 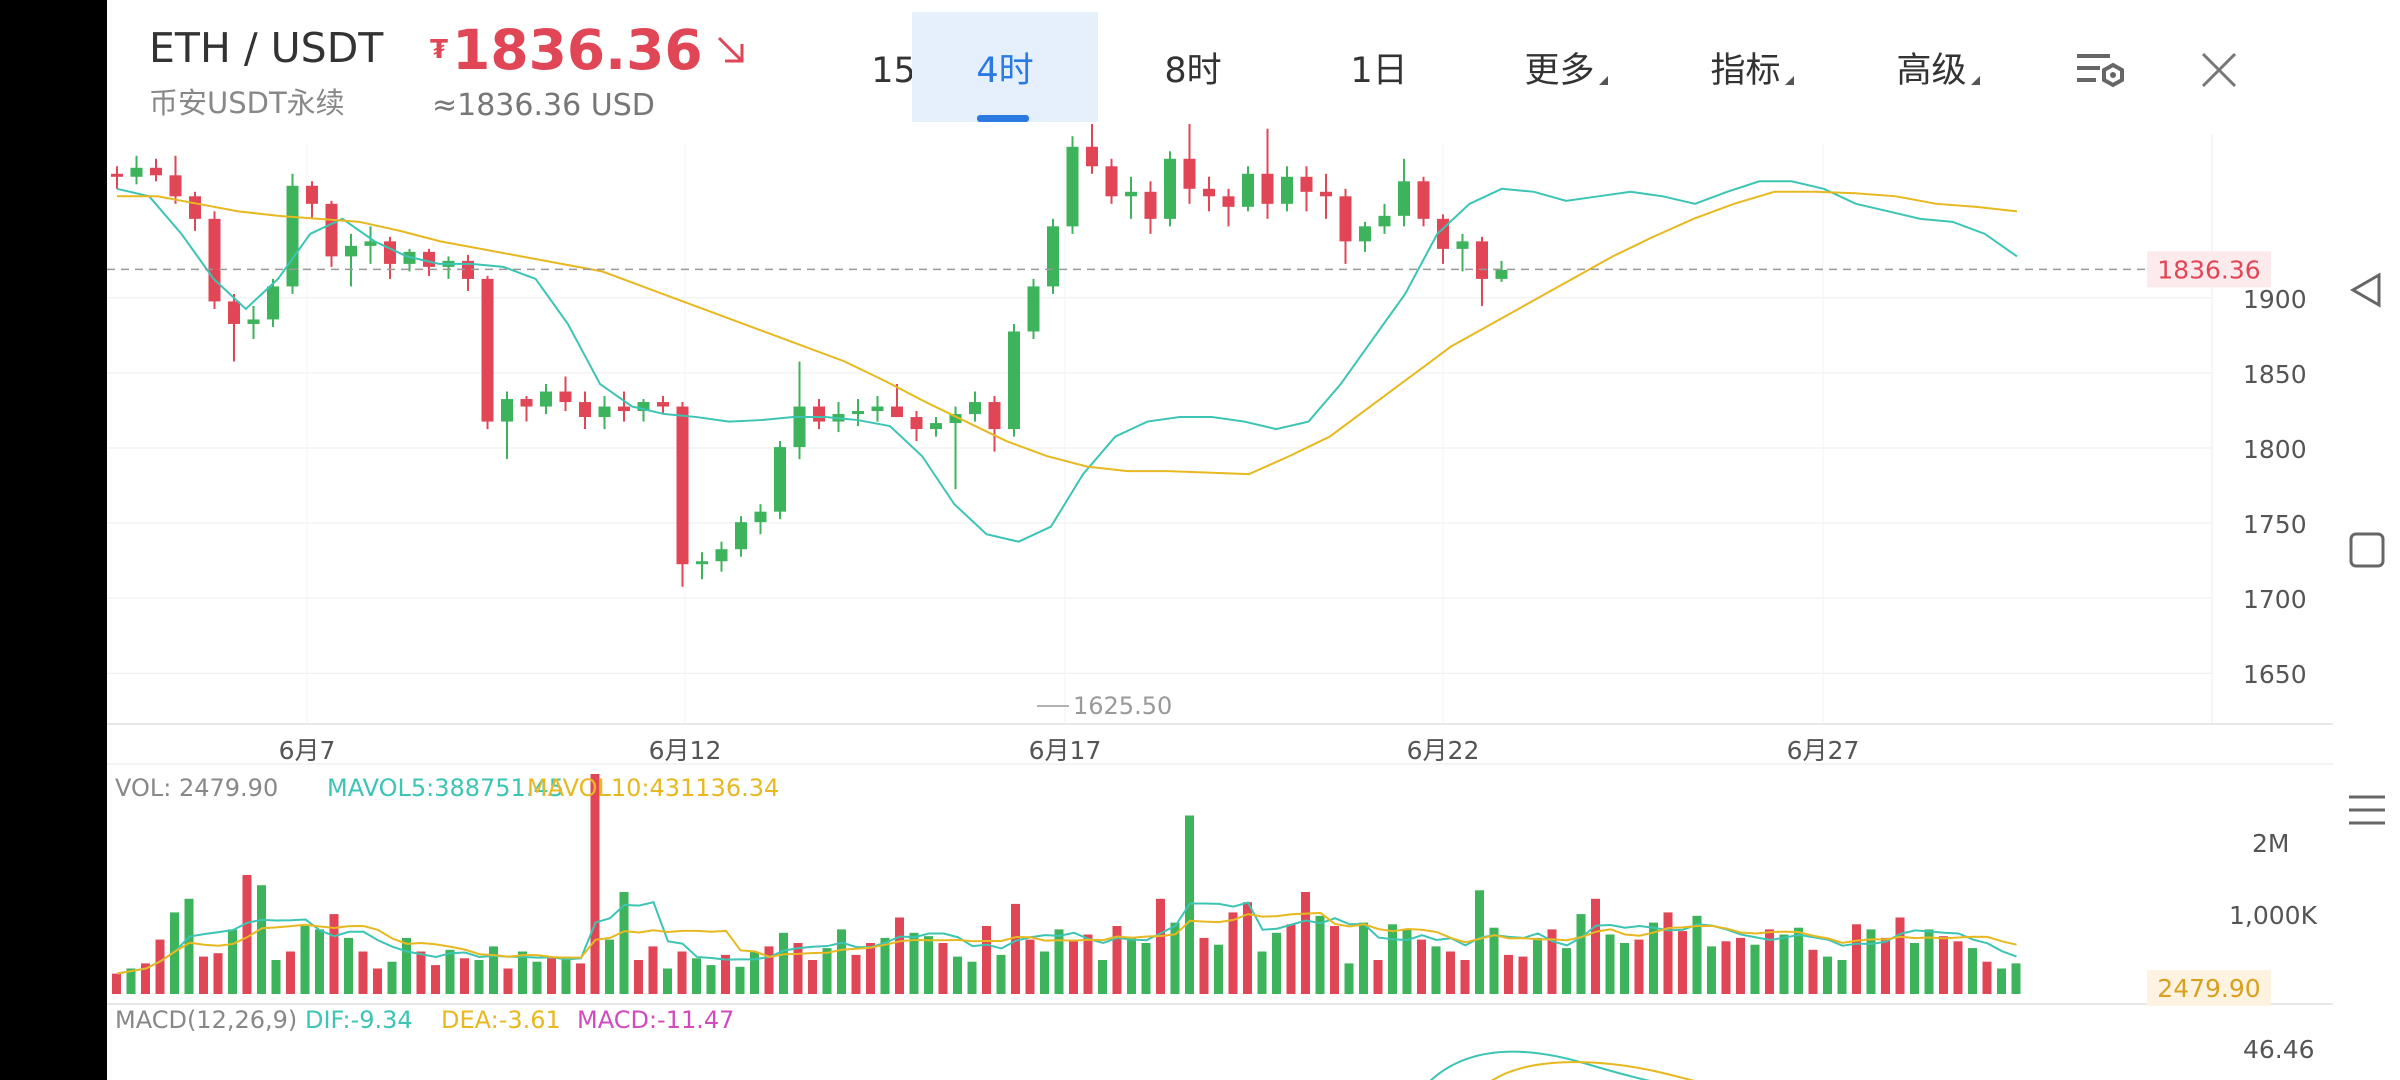 What do you see at coordinates (730, 49) in the screenshot?
I see `down-arrow-icon` at bounding box center [730, 49].